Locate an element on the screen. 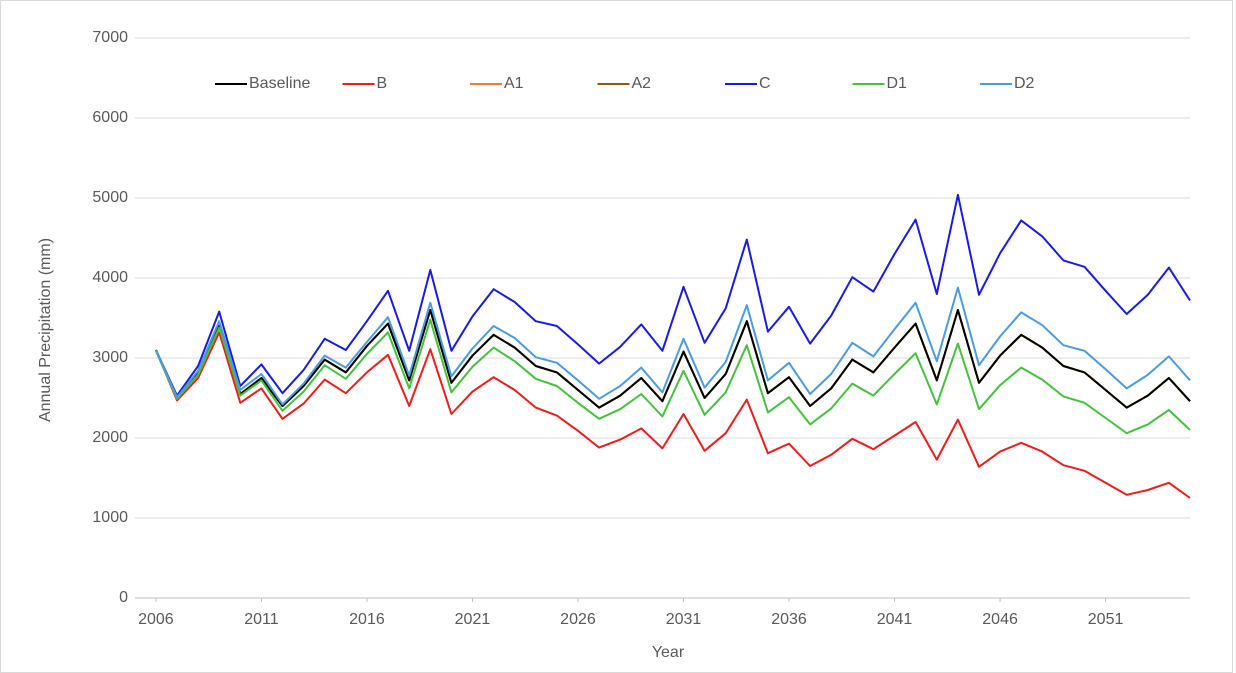 The image size is (1236, 673). legend-label: C is located at coordinates (765, 83).